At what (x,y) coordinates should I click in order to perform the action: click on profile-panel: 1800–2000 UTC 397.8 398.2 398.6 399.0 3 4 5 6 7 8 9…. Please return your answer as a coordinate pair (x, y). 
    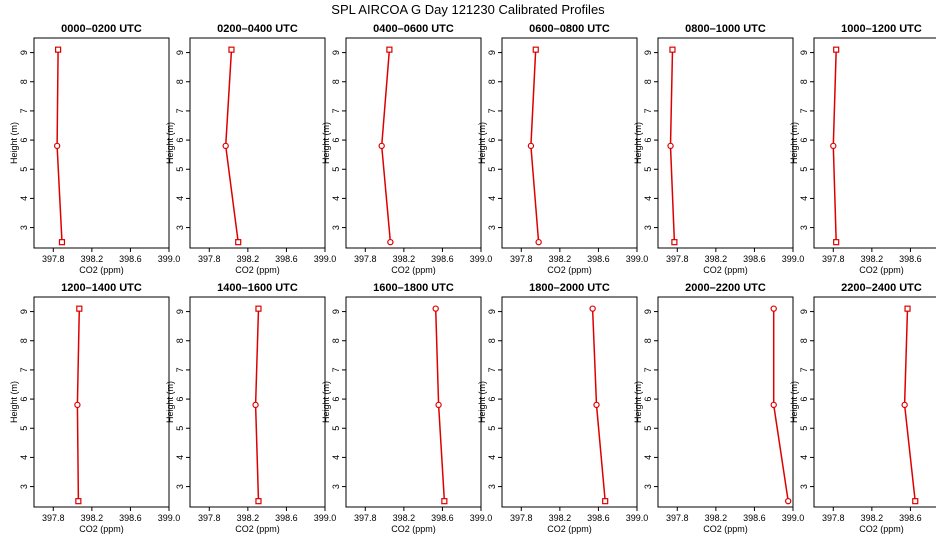
    Looking at the image, I should click on (562, 408).